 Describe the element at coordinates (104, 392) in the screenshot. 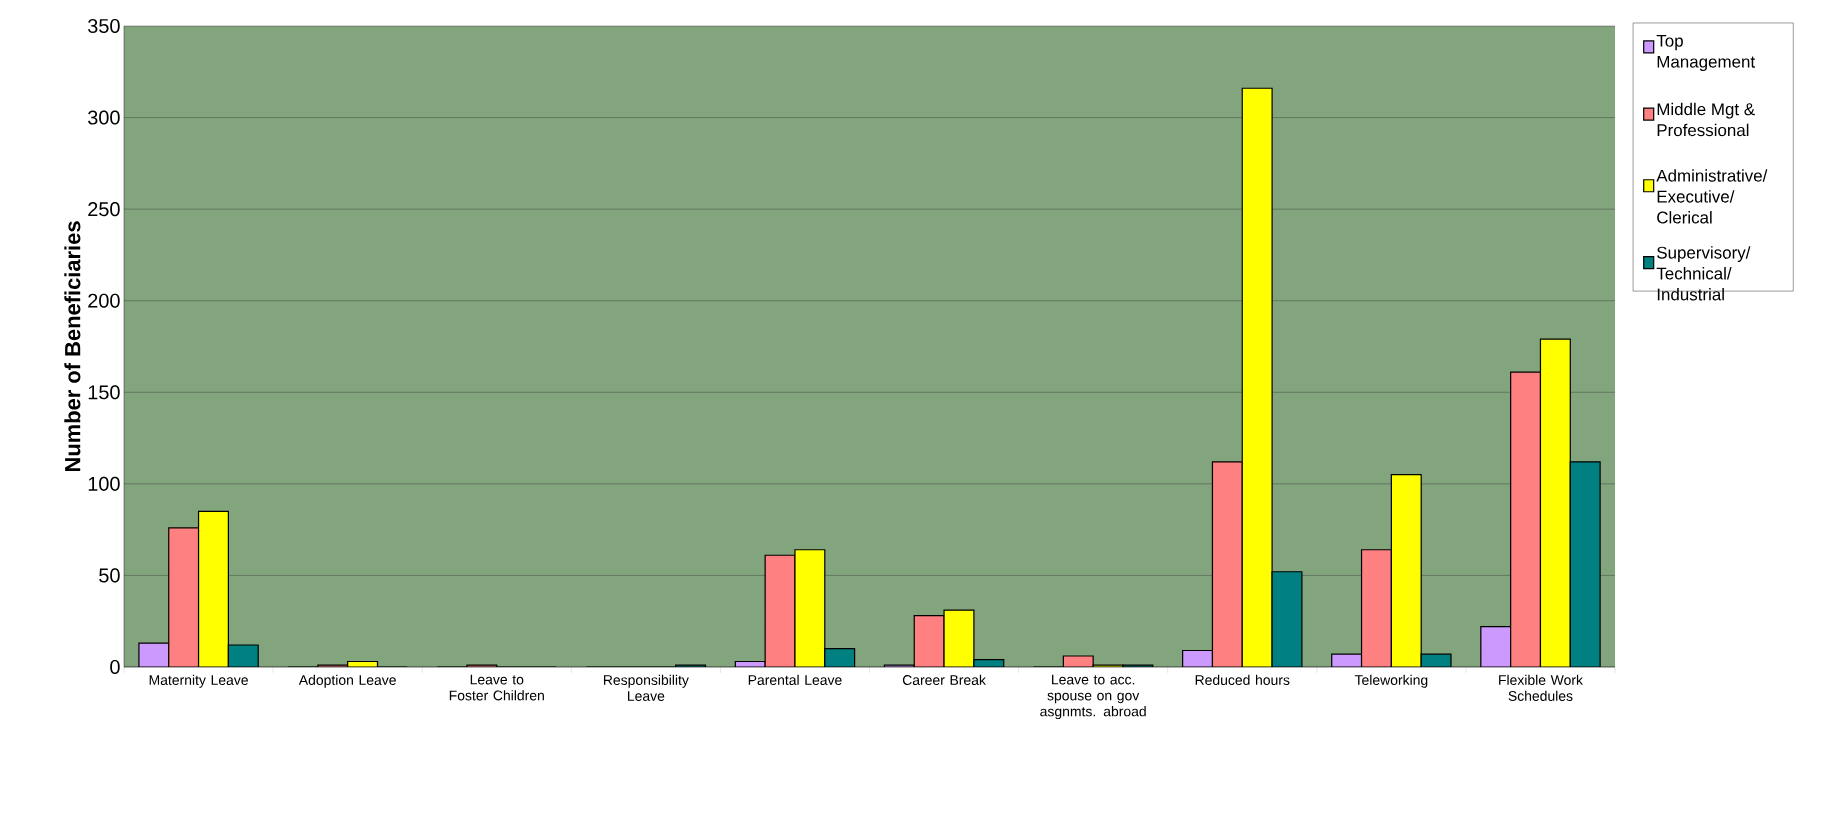

I see `y-tick-label: 150` at that location.